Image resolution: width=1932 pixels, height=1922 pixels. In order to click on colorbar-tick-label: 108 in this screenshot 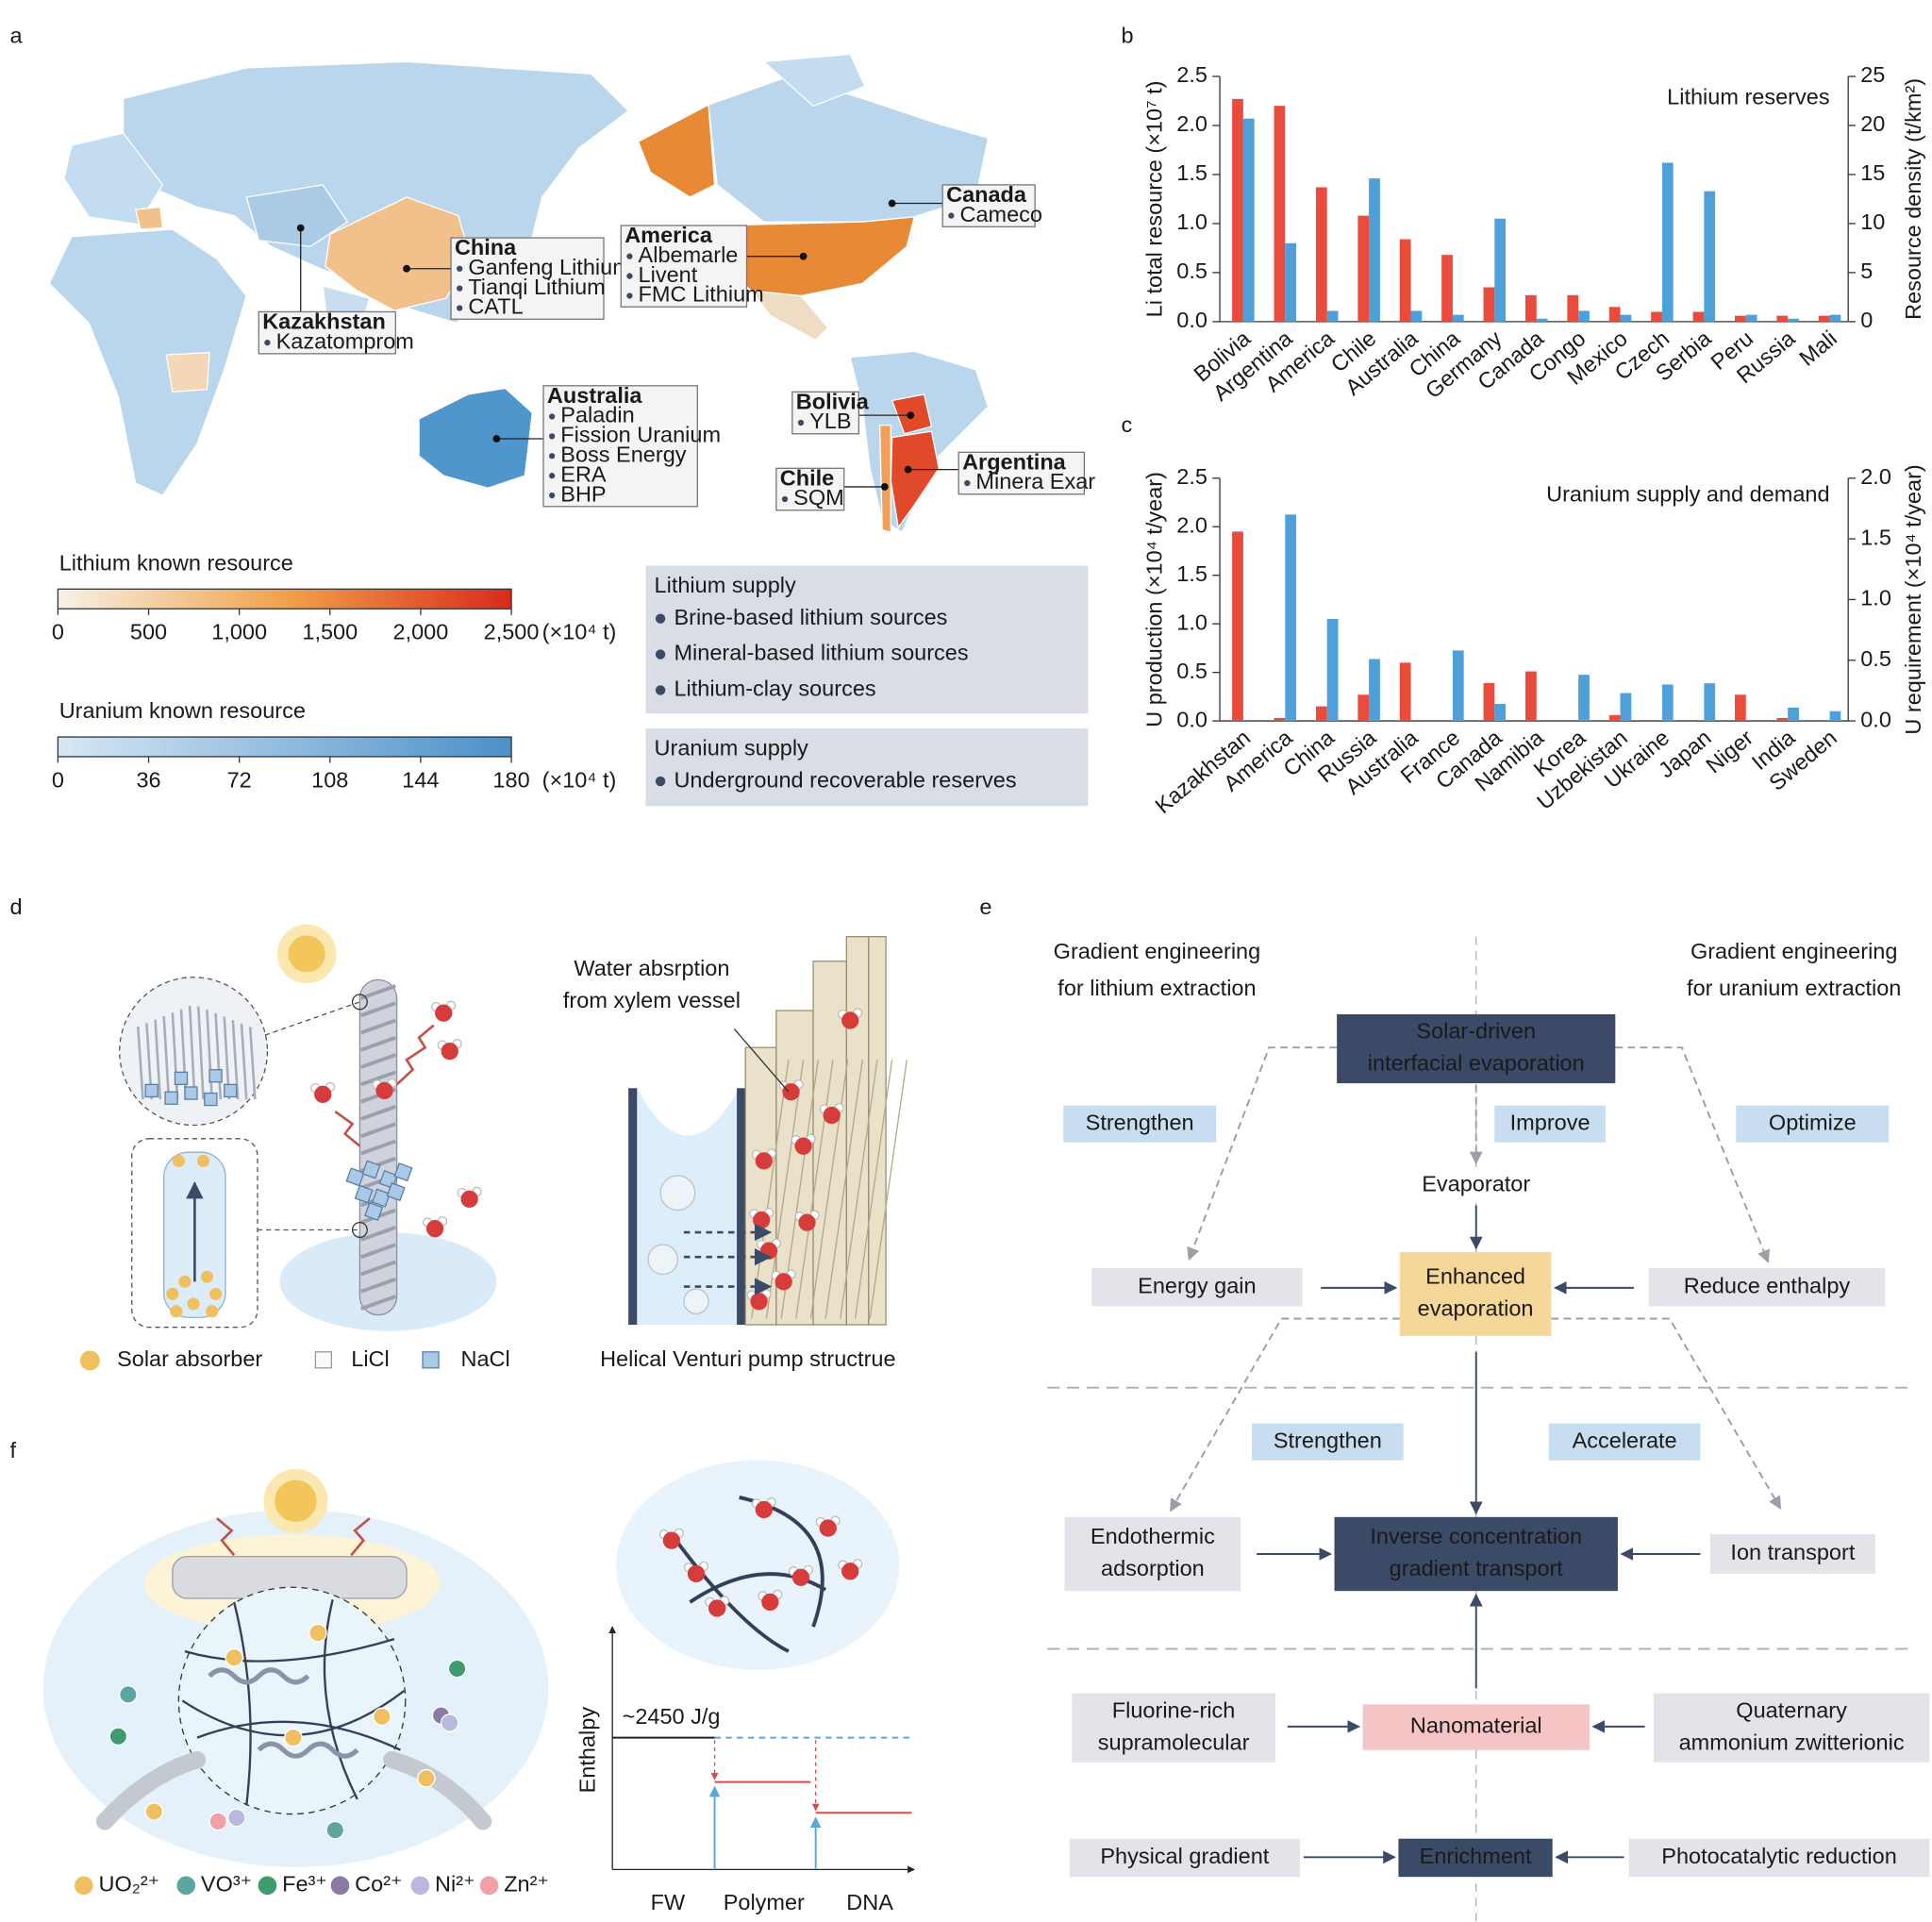, I will do `click(329, 779)`.